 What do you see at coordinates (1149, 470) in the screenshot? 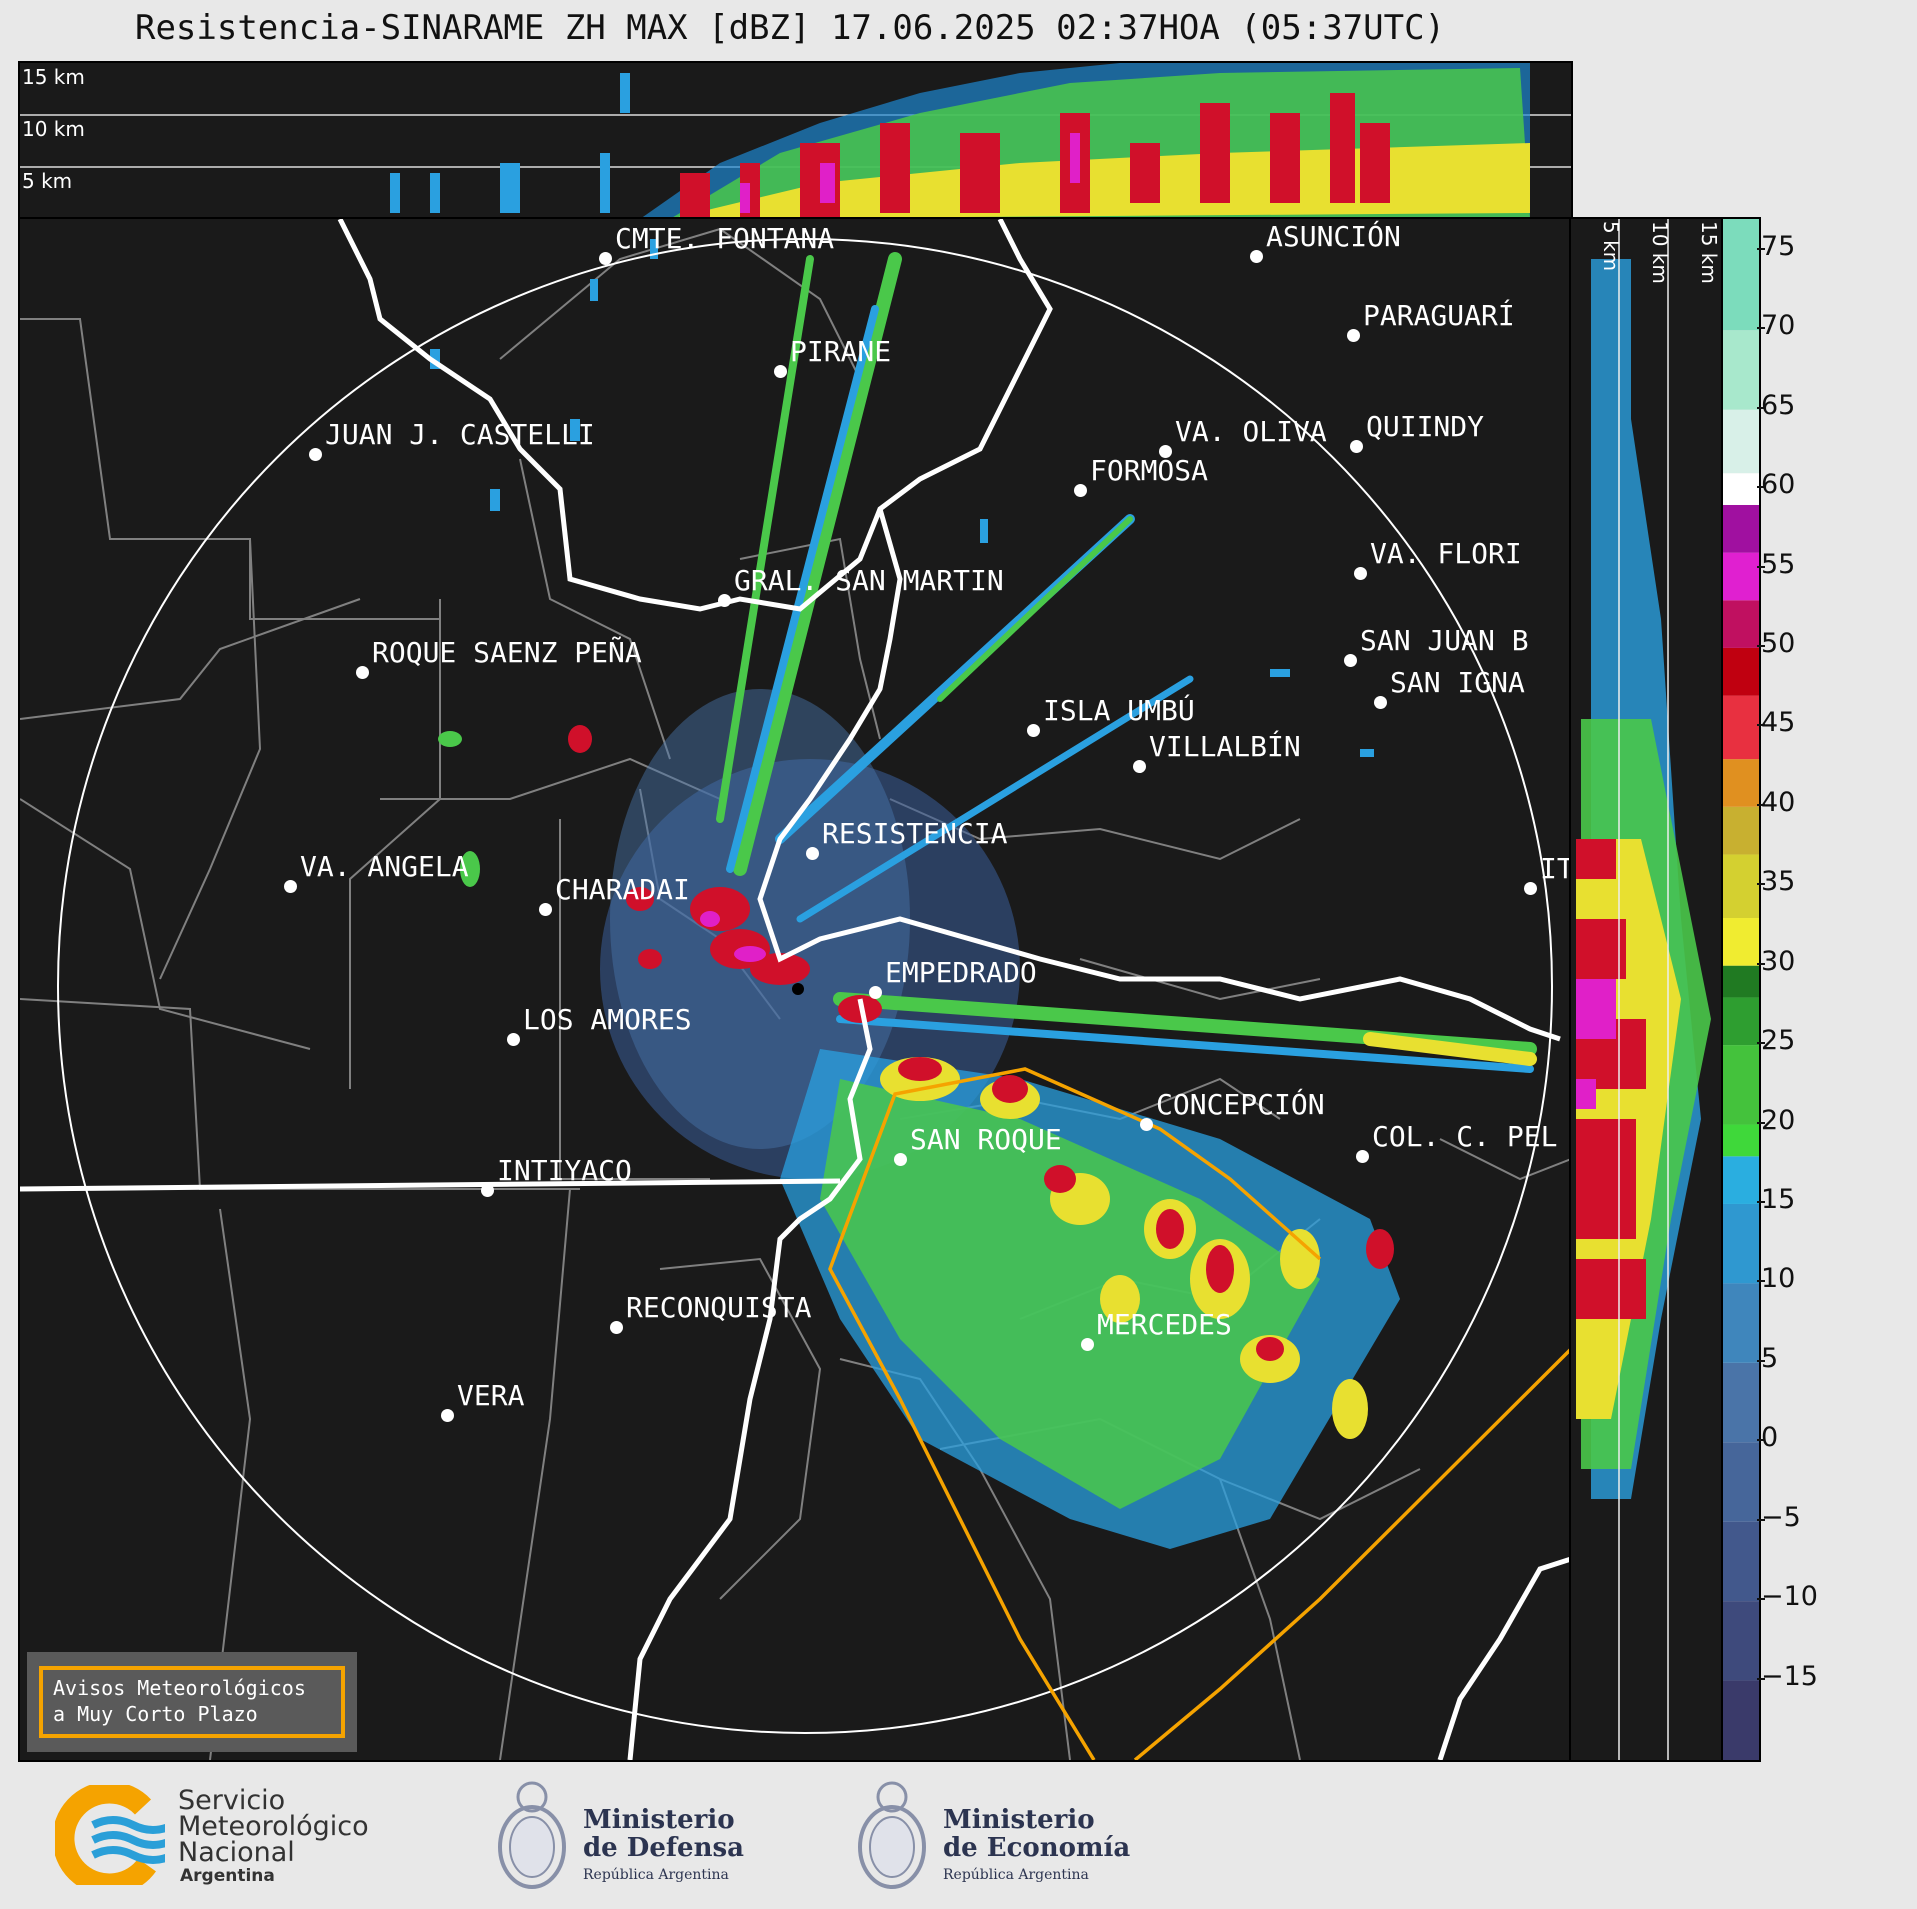
I see `city-label: FORMOSA` at bounding box center [1149, 470].